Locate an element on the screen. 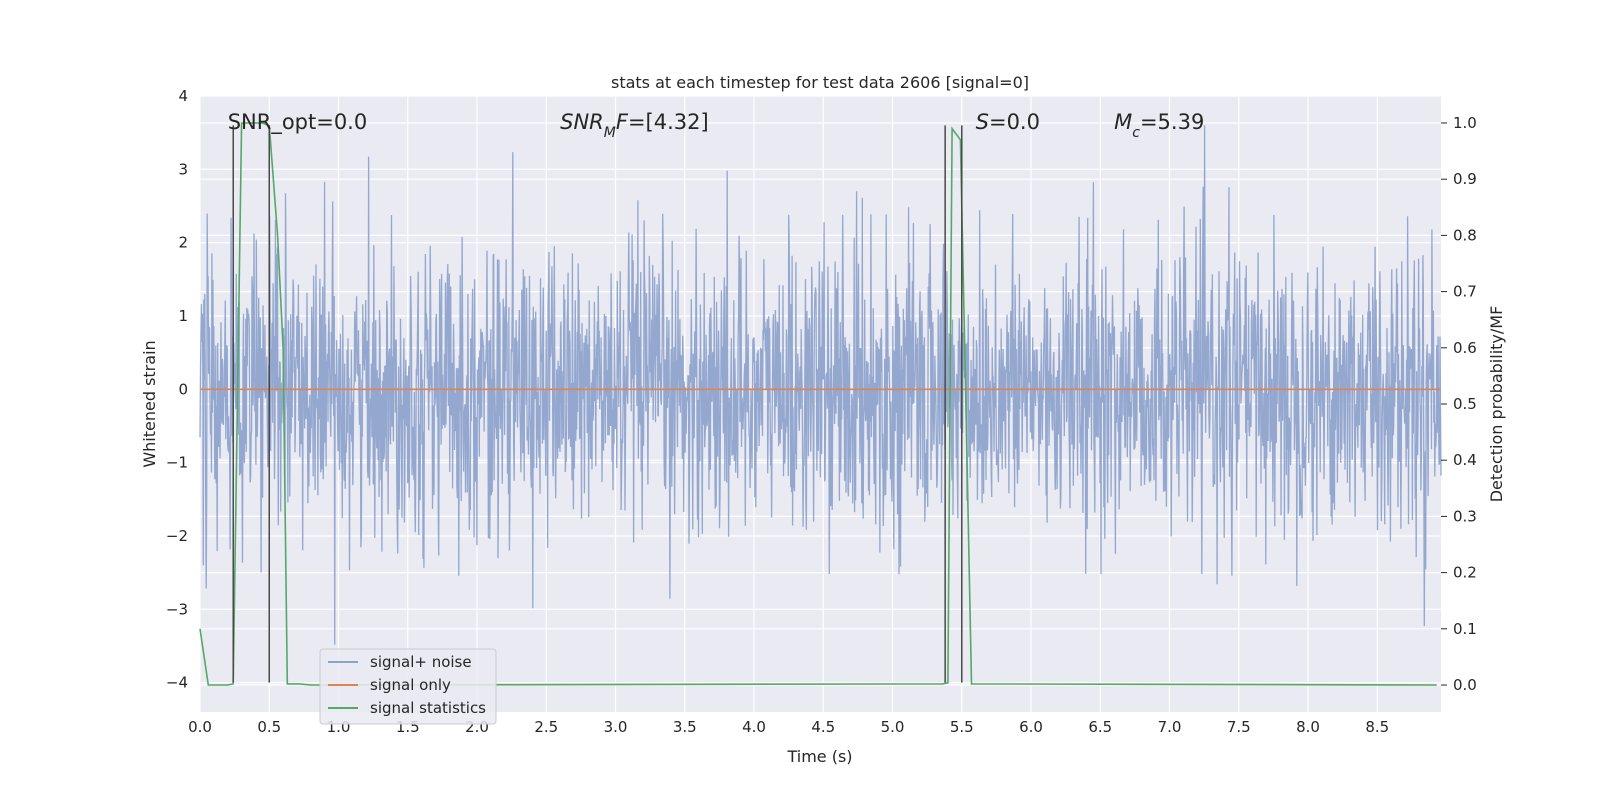 Image resolution: width=1600 pixels, height=800 pixels. x-tick-label: 0.0 is located at coordinates (200, 727).